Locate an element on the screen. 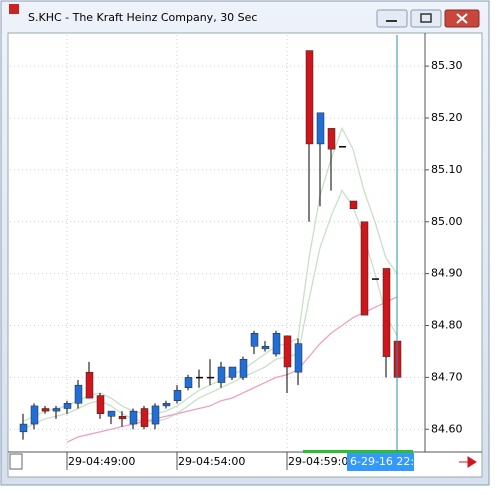  y-tick-label: 85.10 is located at coordinates (447, 169).